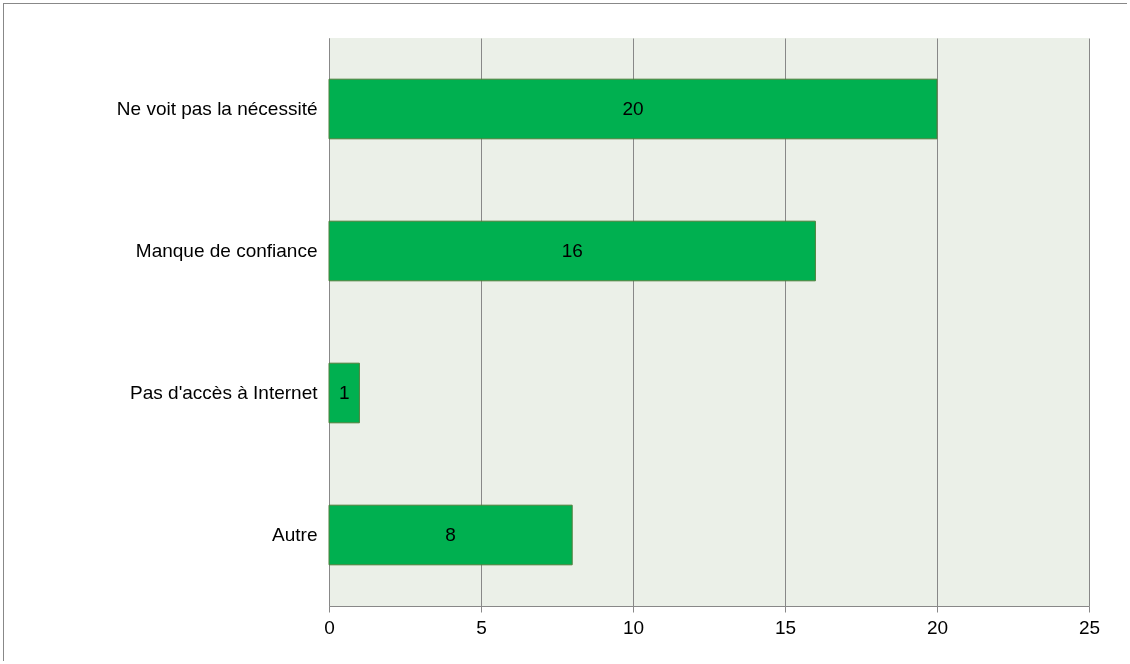  I want to click on data-label: 16, so click(572, 250).